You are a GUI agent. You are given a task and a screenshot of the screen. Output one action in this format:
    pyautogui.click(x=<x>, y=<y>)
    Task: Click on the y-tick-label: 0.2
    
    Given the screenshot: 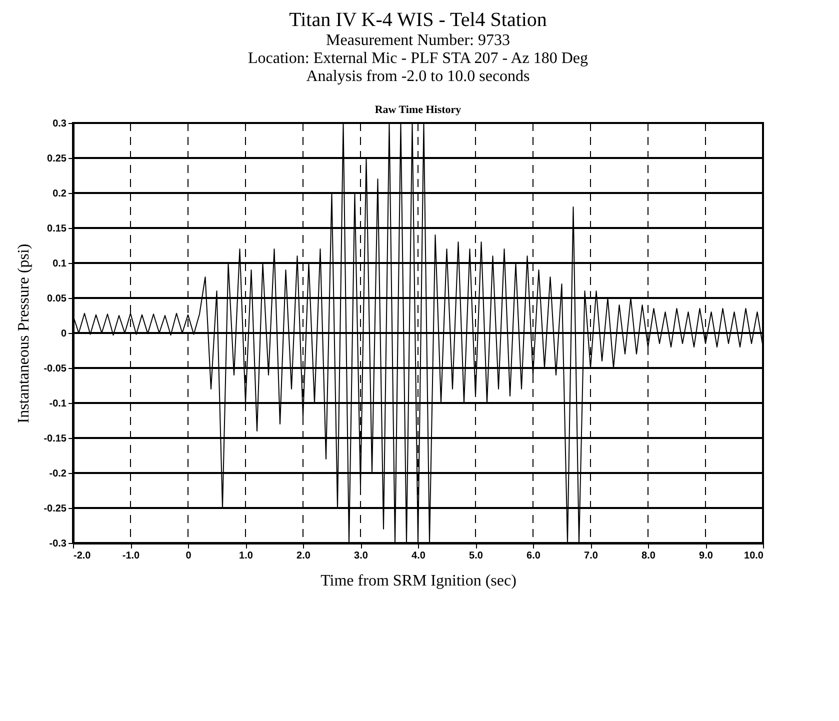 What is the action you would take?
    pyautogui.click(x=59, y=194)
    